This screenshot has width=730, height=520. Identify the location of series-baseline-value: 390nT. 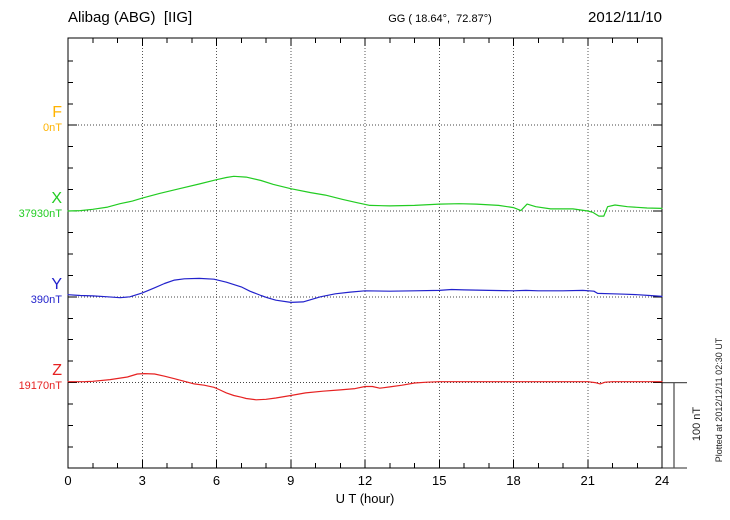
(46, 299).